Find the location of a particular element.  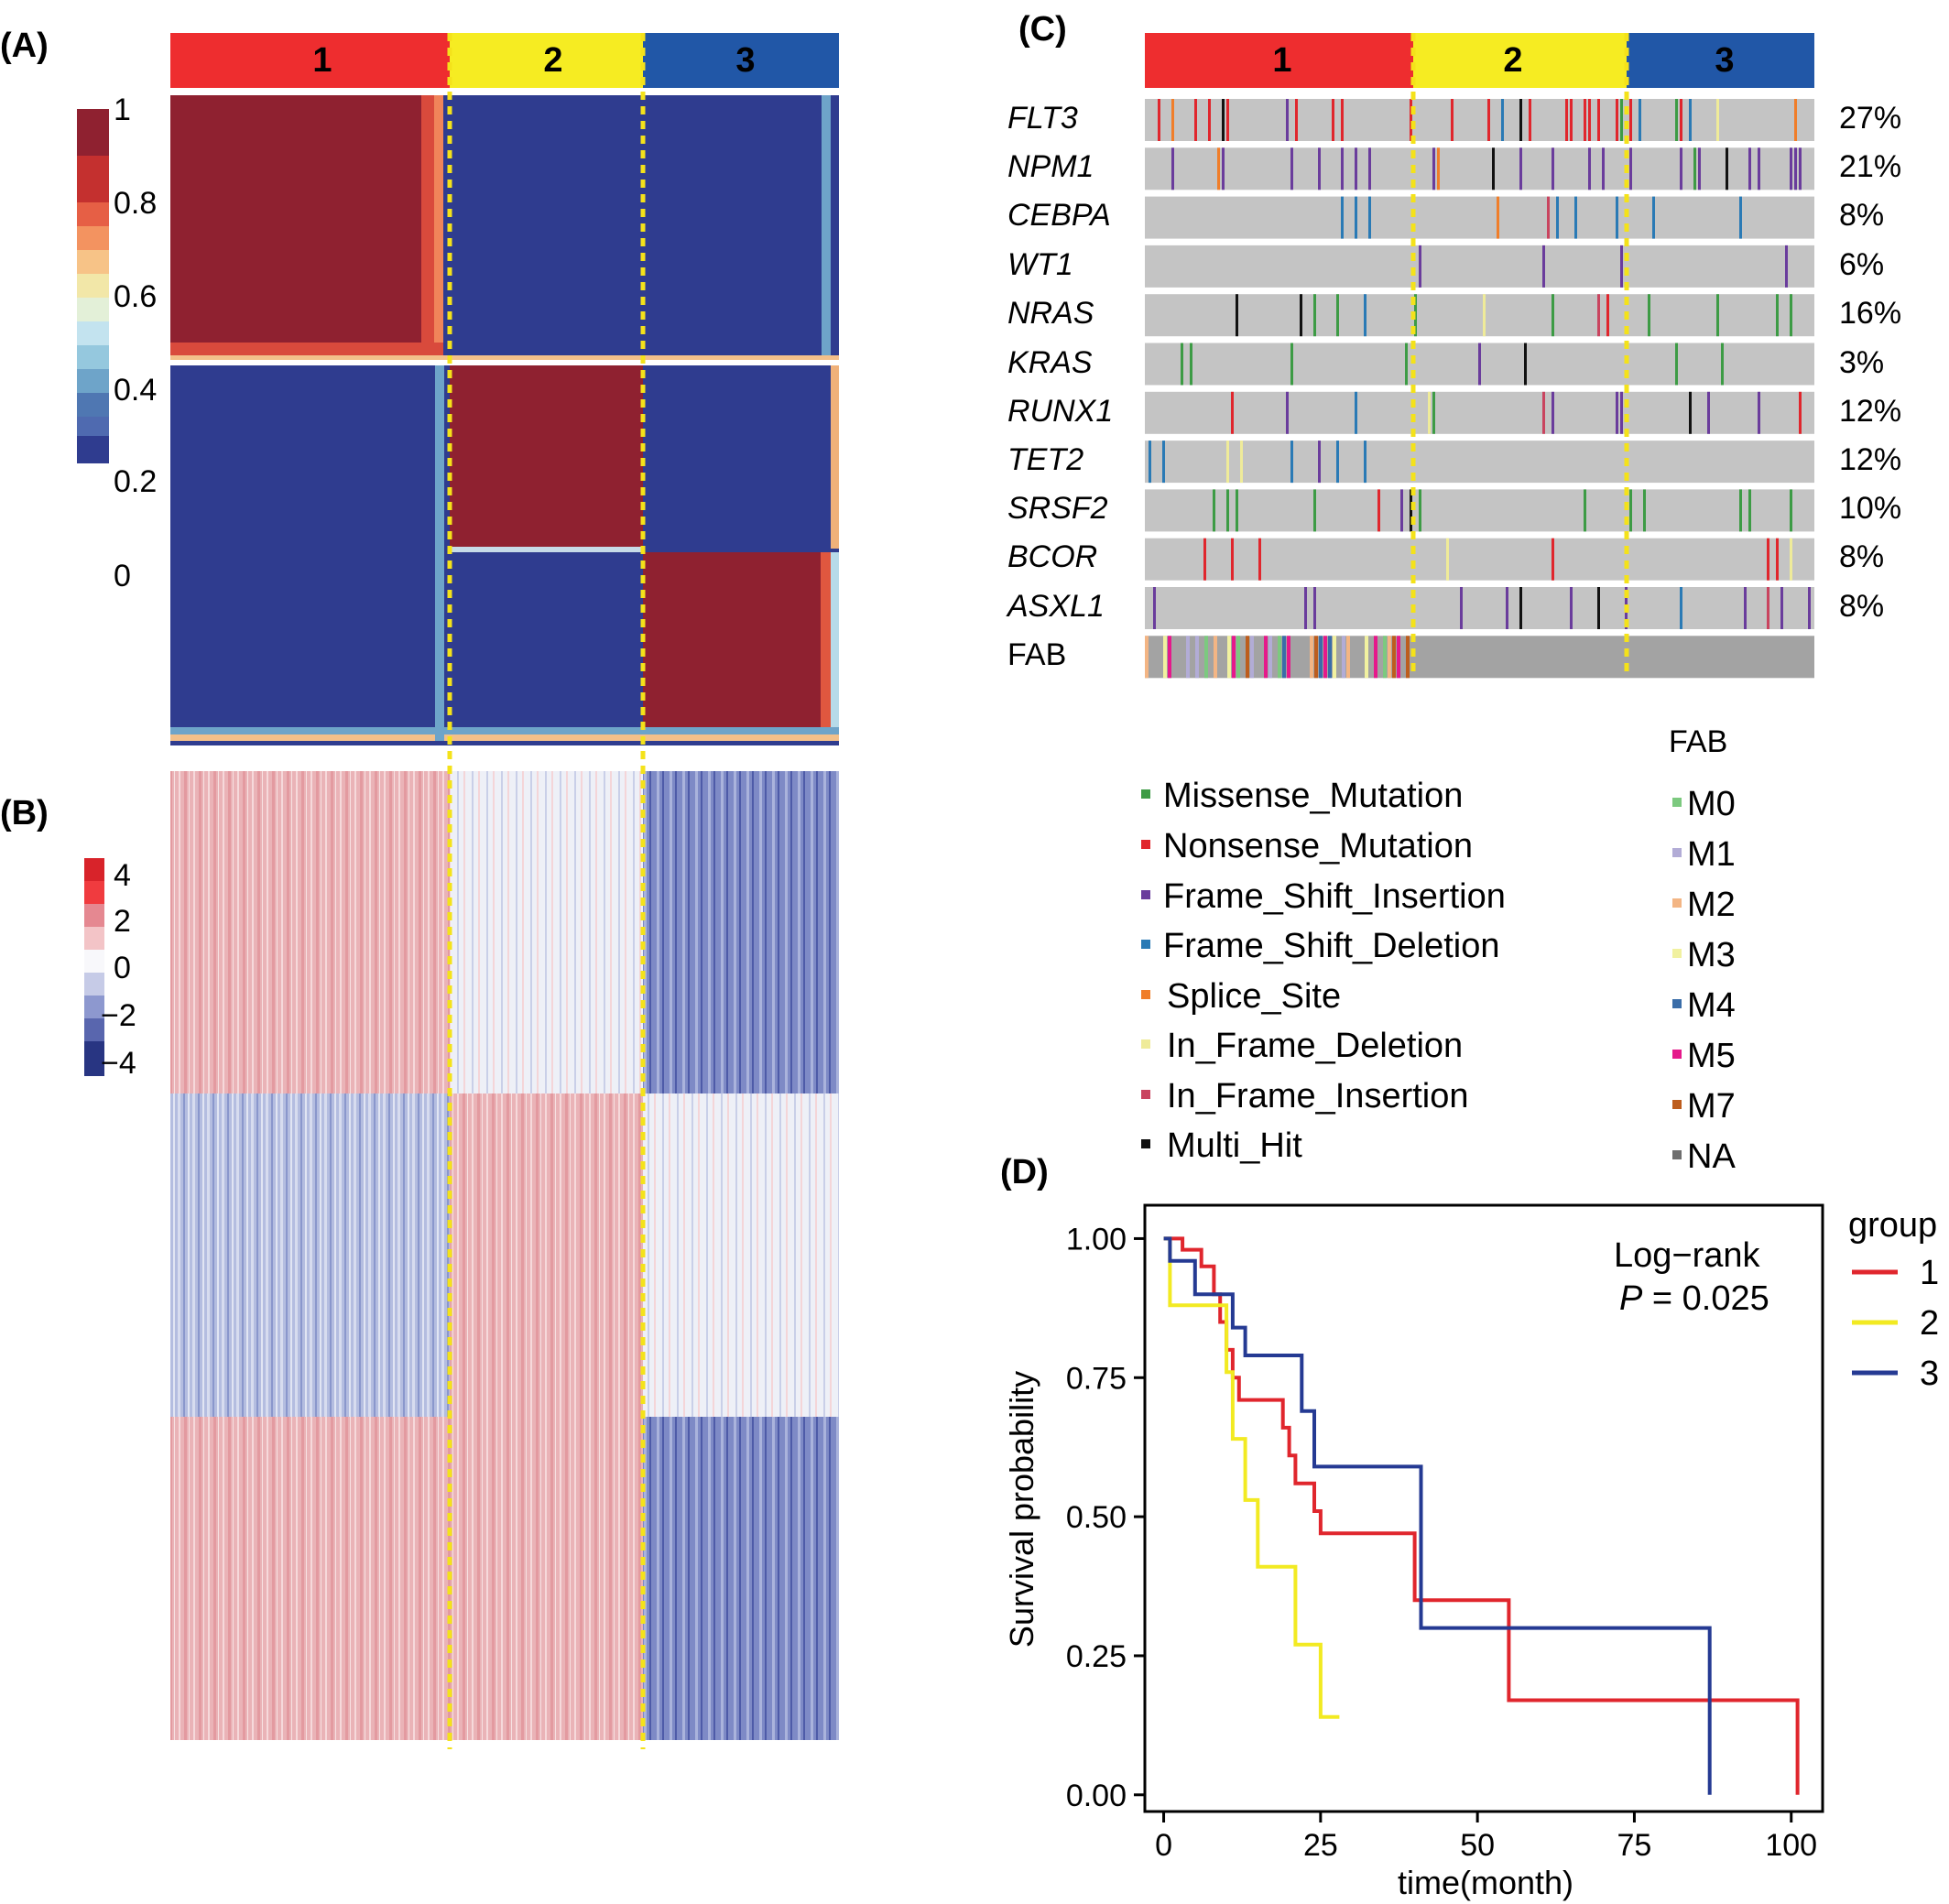

legend-swatch-multi is located at coordinates (1145, 1143).